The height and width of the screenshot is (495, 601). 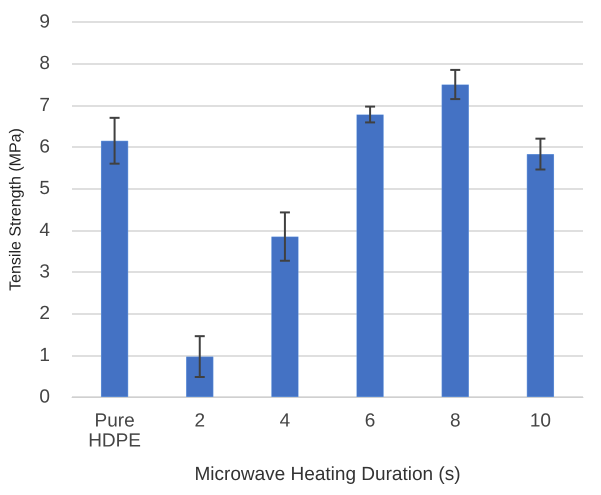 I want to click on x-tick-label: 2, so click(x=200, y=421).